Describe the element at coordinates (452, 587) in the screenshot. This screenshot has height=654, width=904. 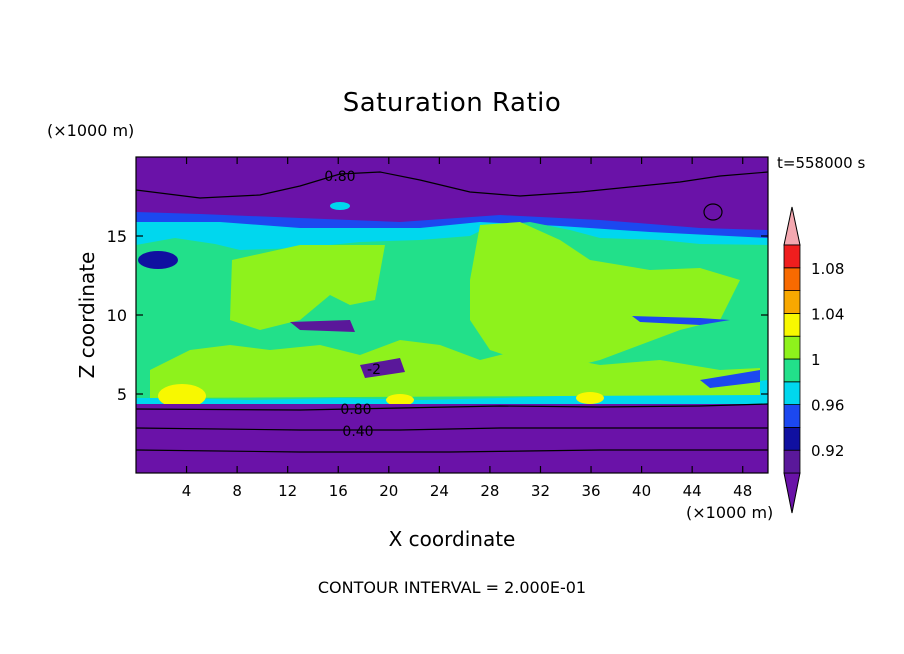
I see `contour-interval-label: CONTOUR INTERVAL = 2.000E-01` at that location.